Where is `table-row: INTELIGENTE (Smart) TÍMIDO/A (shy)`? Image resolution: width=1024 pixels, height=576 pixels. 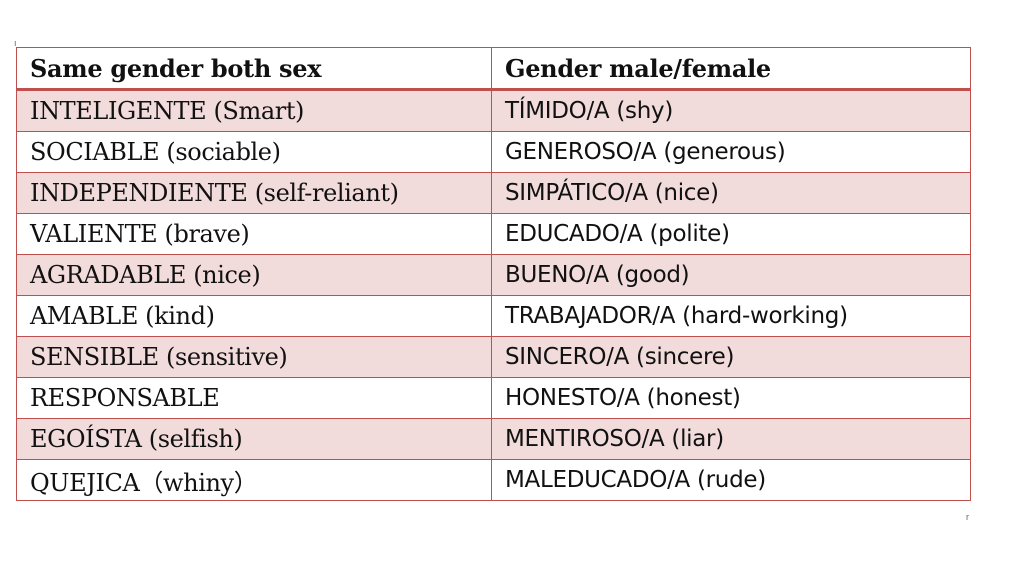
table-row: INTELIGENTE (Smart) TÍMIDO/A (shy) is located at coordinates (493, 110).